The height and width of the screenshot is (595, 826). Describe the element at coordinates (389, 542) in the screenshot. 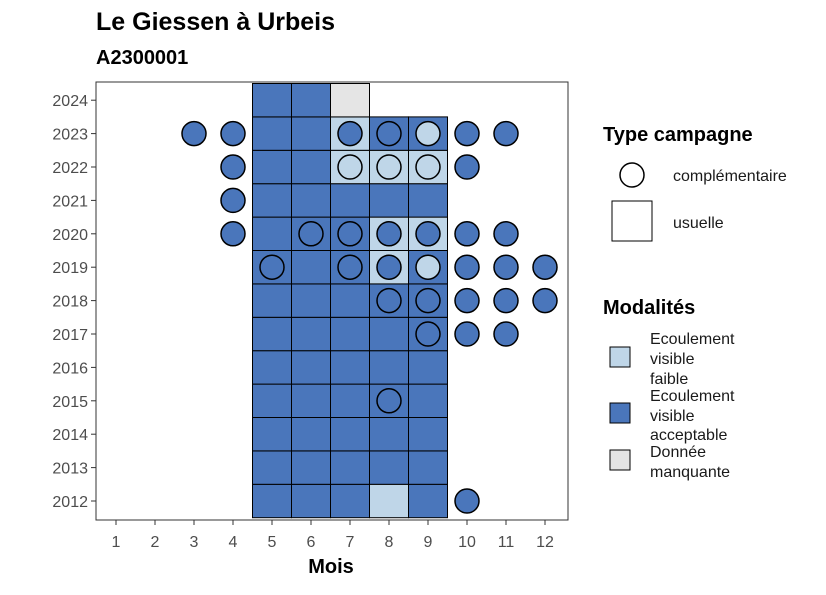

I see `x-tick-label-8: 8` at that location.